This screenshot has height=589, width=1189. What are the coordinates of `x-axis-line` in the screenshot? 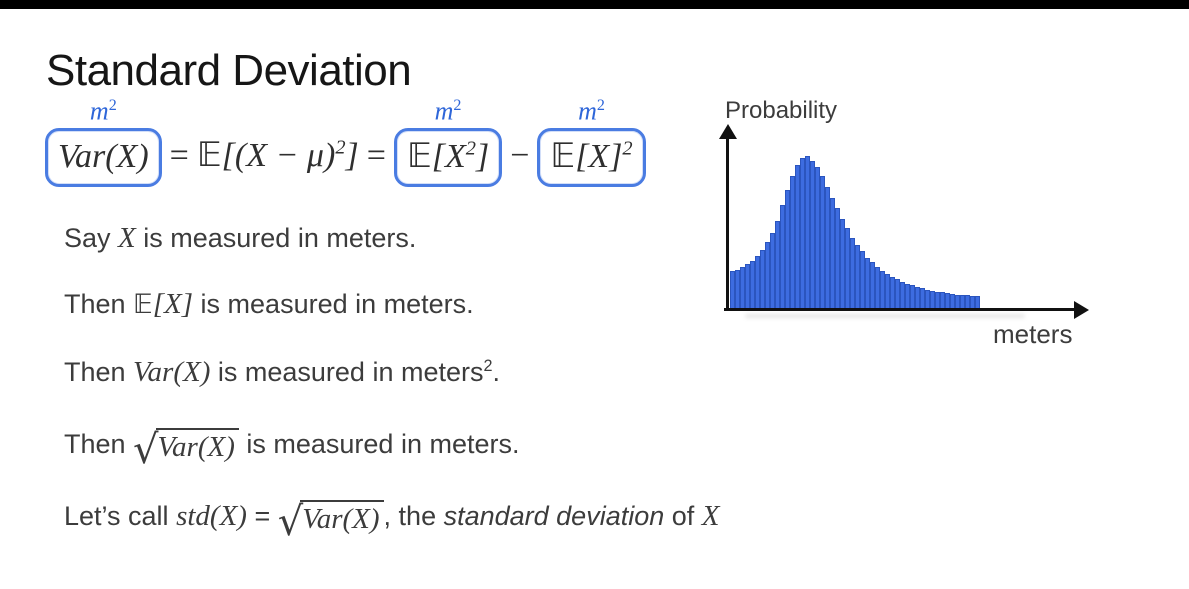 It's located at (900, 309).